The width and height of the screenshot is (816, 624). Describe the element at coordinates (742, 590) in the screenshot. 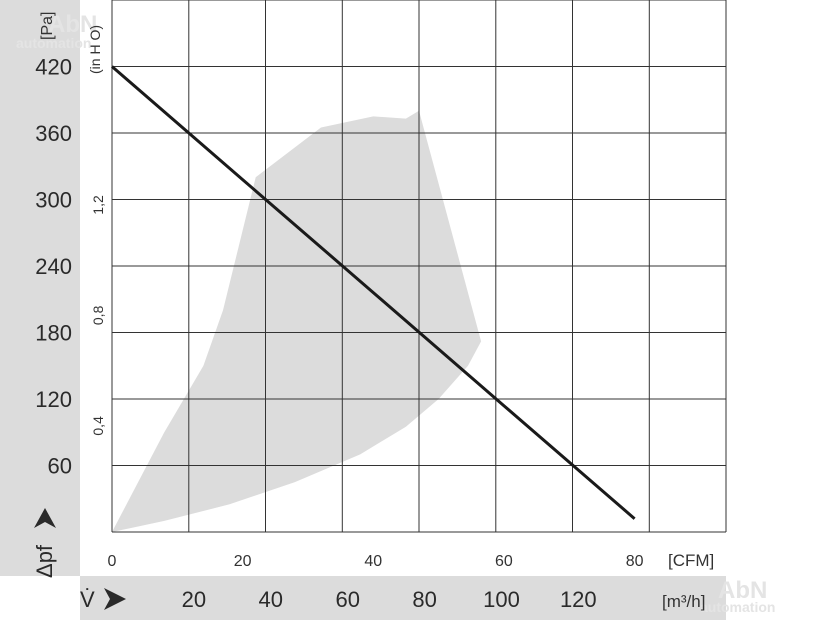

I see `watermark-bottom-right: AbN` at that location.